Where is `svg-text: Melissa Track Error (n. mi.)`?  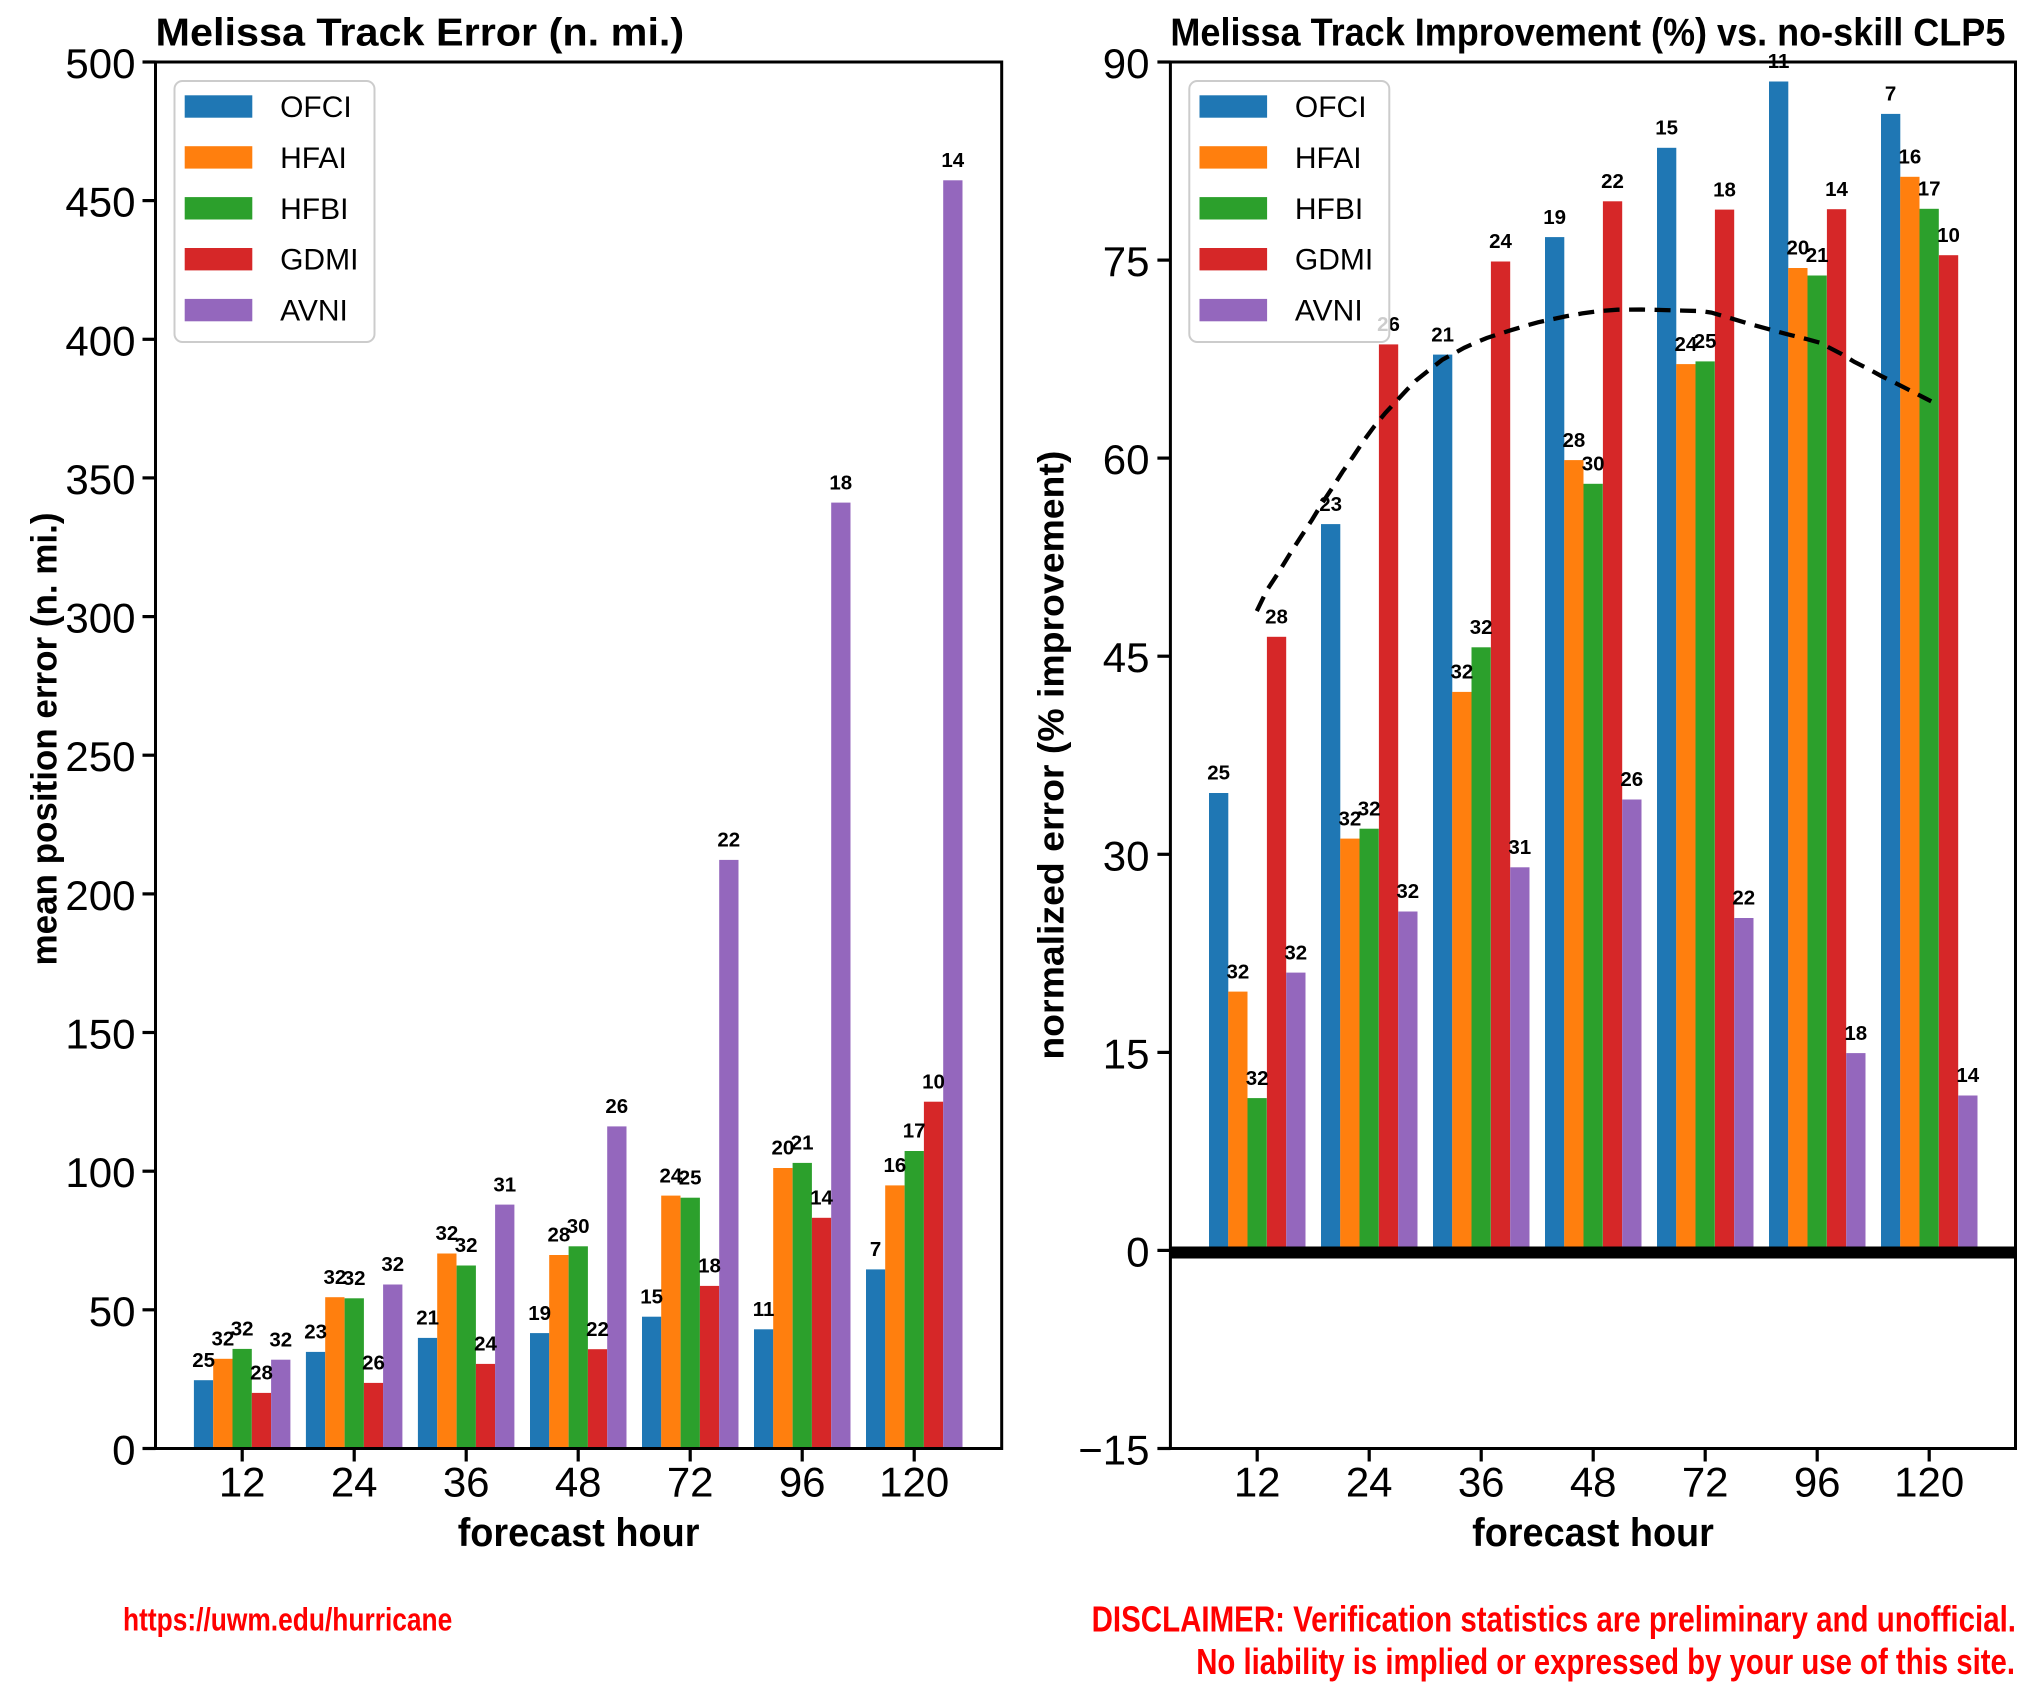
svg-text: Melissa Track Error (n. mi.) is located at coordinates (420, 33).